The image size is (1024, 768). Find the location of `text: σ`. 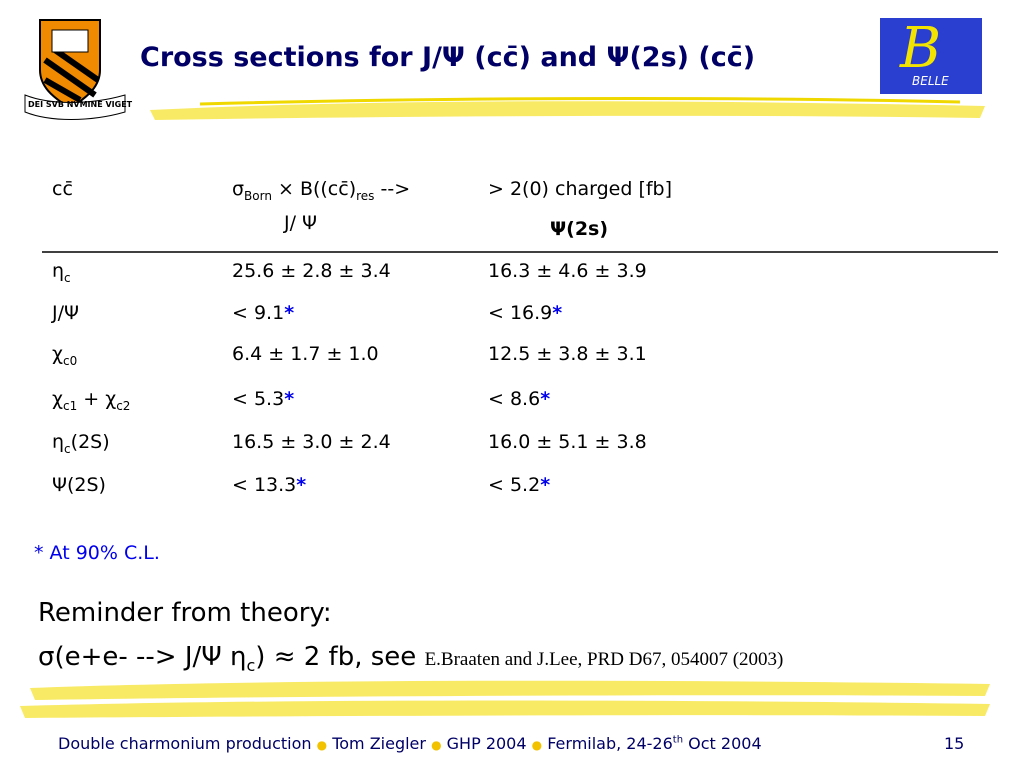

text: σ is located at coordinates (238, 189).